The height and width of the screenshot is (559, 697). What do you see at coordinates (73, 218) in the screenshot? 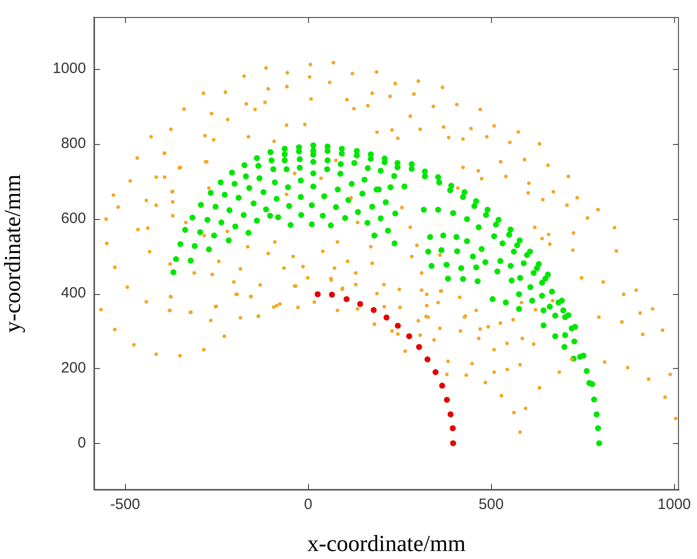
I see `y-tick-label: 600` at bounding box center [73, 218].